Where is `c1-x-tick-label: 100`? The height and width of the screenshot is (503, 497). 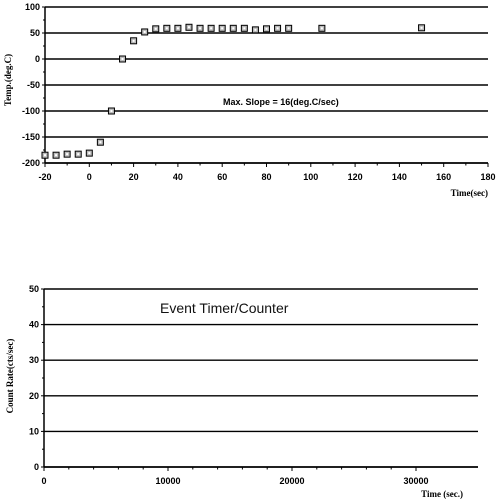
c1-x-tick-label: 100 is located at coordinates (310, 177).